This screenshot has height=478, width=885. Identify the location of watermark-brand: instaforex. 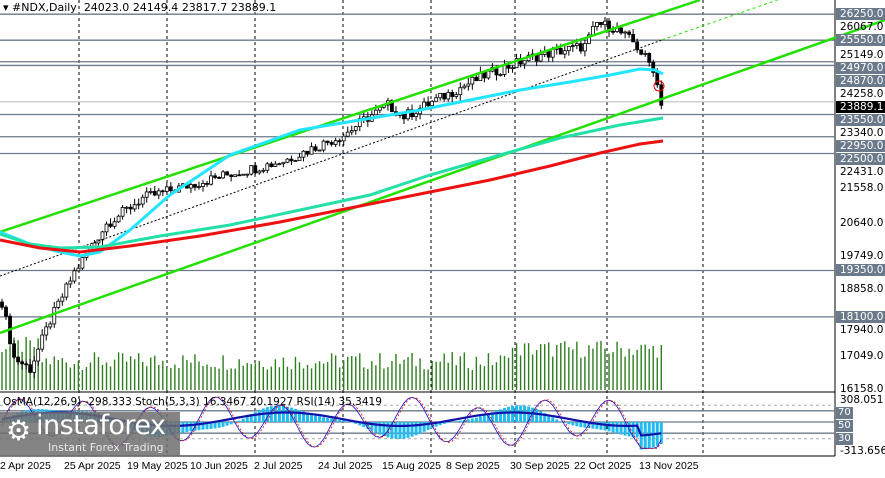
(101, 425).